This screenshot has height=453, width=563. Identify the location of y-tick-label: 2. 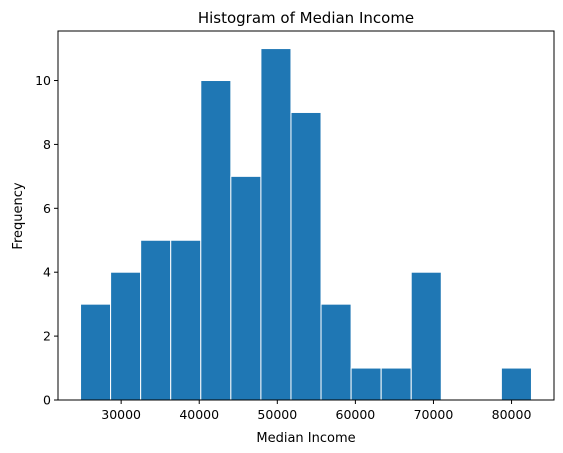
(47, 336).